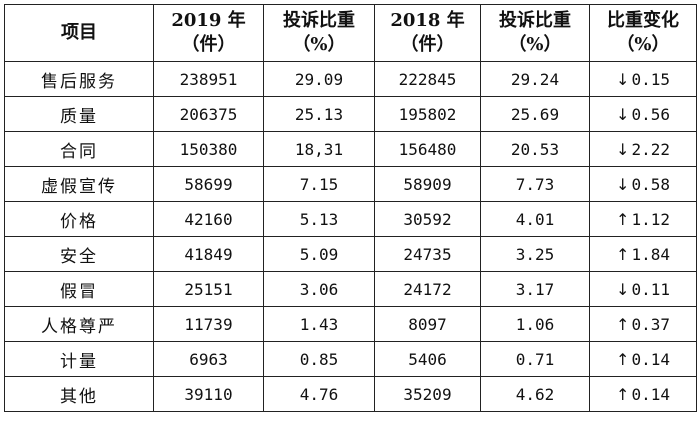  What do you see at coordinates (319, 184) in the screenshot?
I see `cell-share-2019: 7.15` at bounding box center [319, 184].